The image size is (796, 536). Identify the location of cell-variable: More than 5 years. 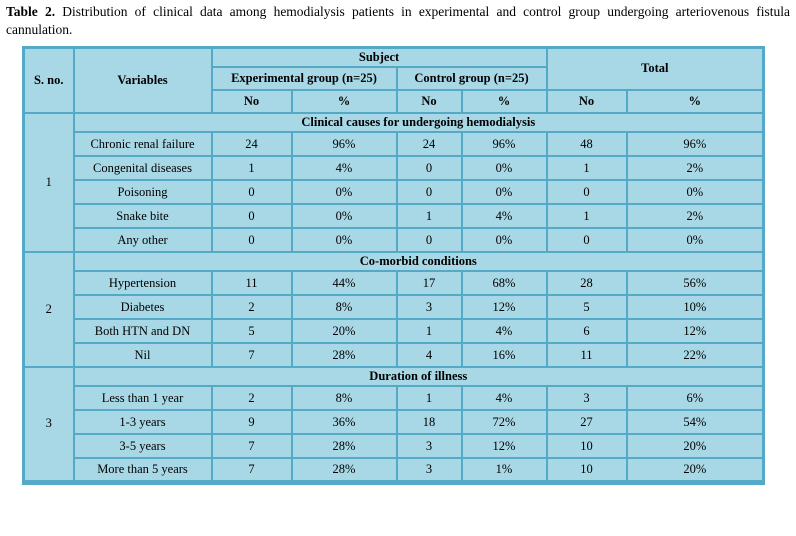
(142, 470).